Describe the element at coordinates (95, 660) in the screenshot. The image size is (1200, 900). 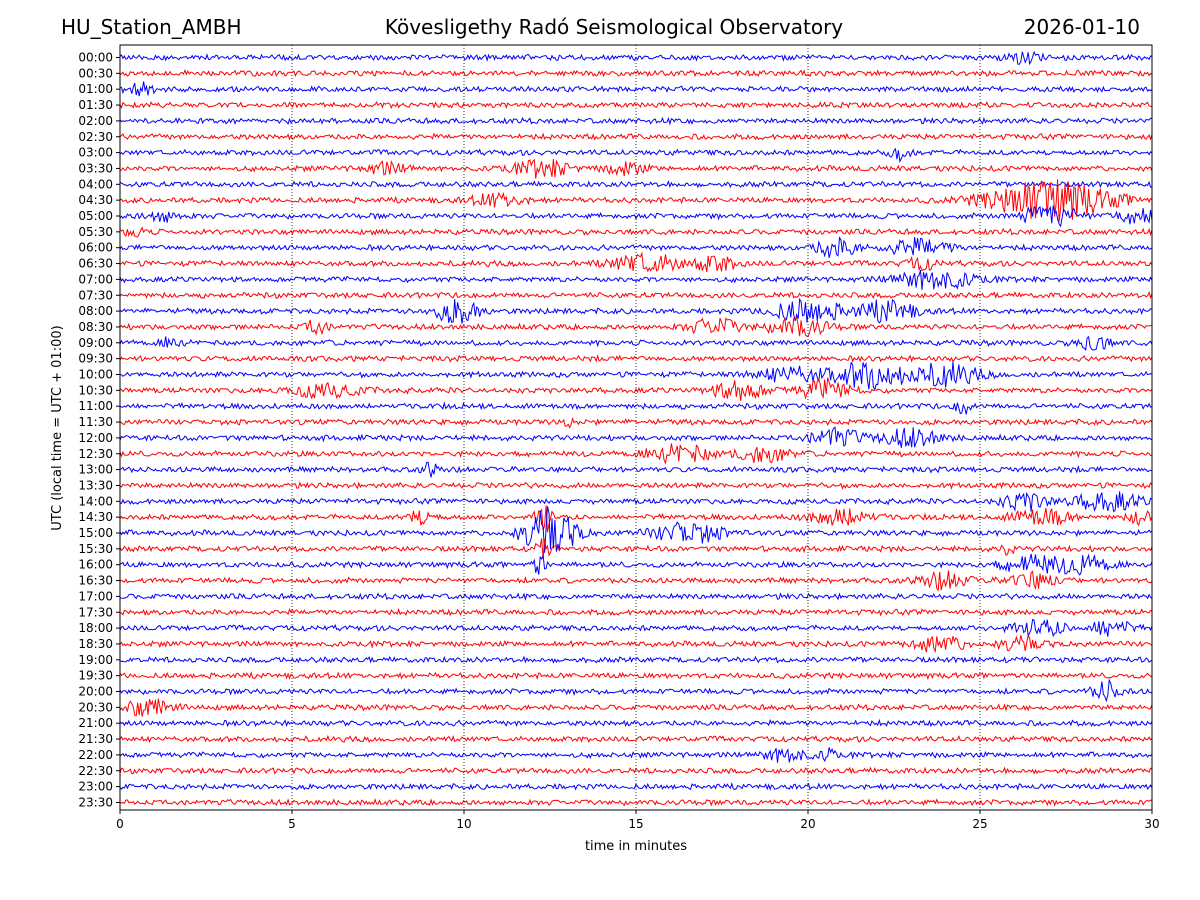
I see `y-tick-label-38: 19:00` at that location.